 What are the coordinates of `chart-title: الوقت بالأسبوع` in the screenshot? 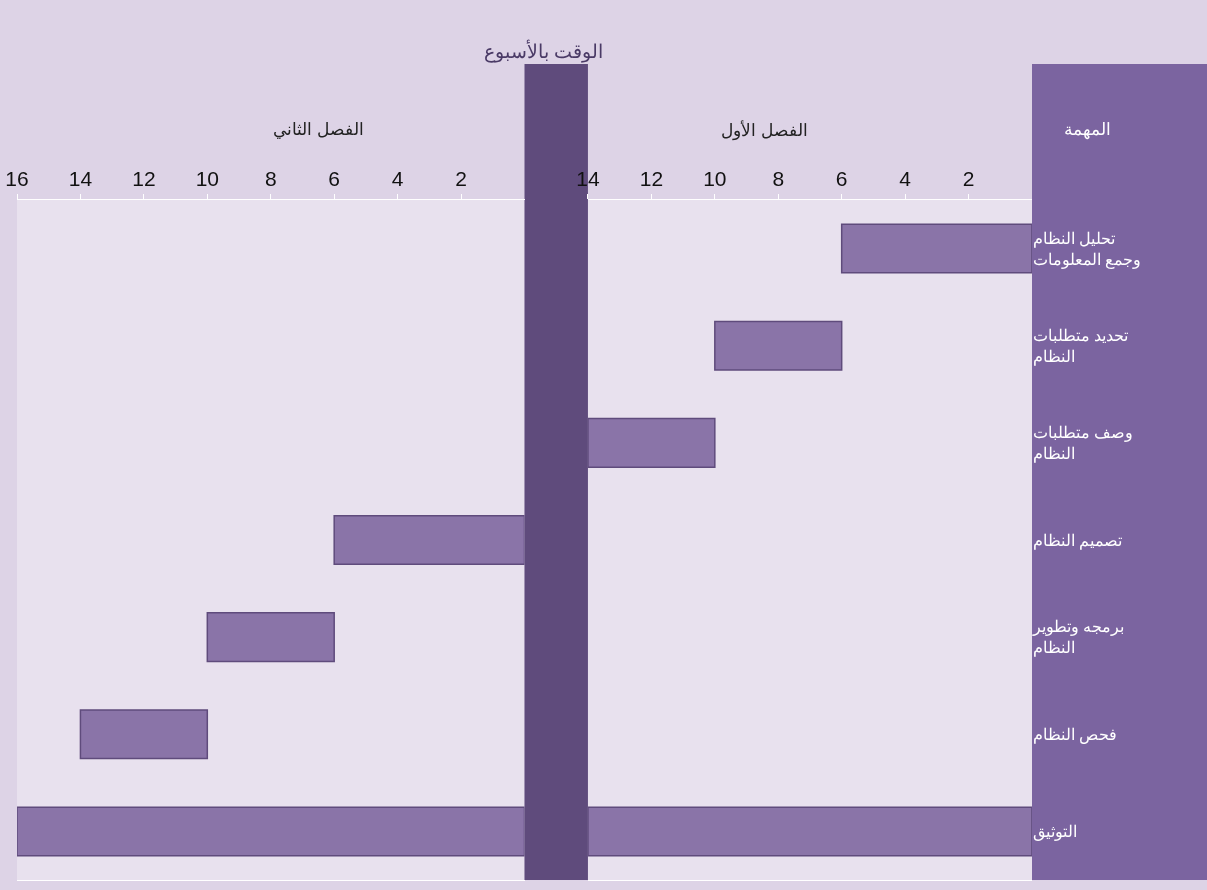 It's located at (543, 50).